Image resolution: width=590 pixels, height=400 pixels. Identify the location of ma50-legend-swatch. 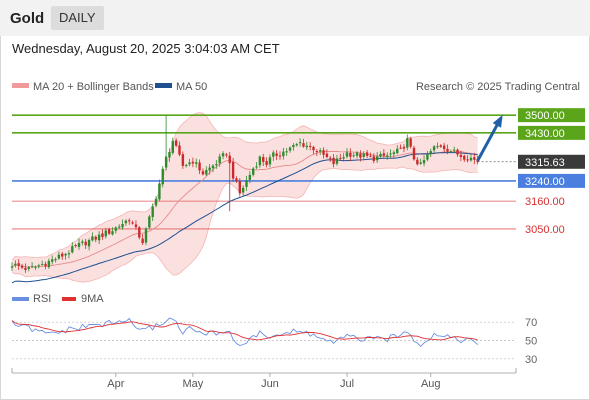
(163, 85).